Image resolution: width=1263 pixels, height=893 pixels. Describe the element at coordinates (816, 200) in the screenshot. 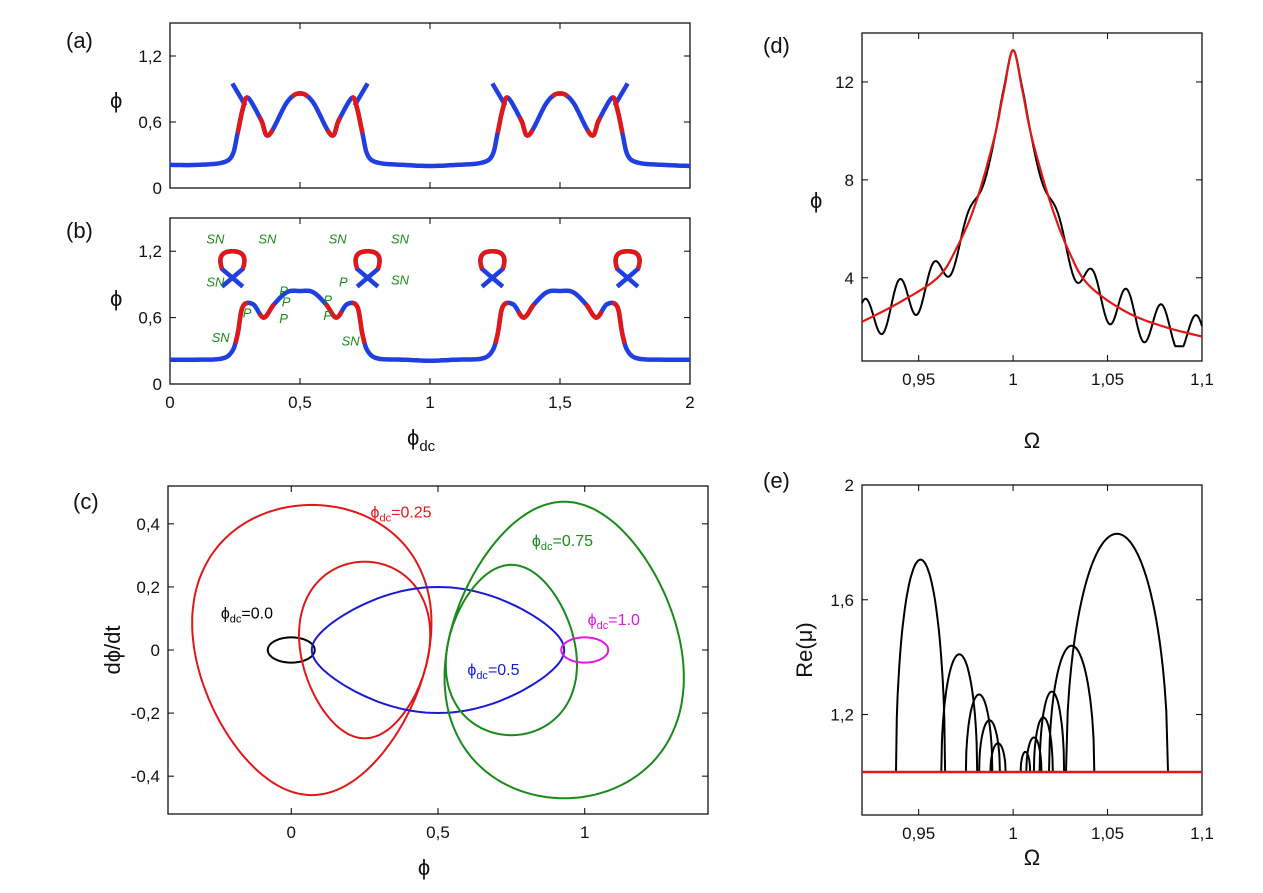

I see `panel-d-ylabel: ϕ` at that location.